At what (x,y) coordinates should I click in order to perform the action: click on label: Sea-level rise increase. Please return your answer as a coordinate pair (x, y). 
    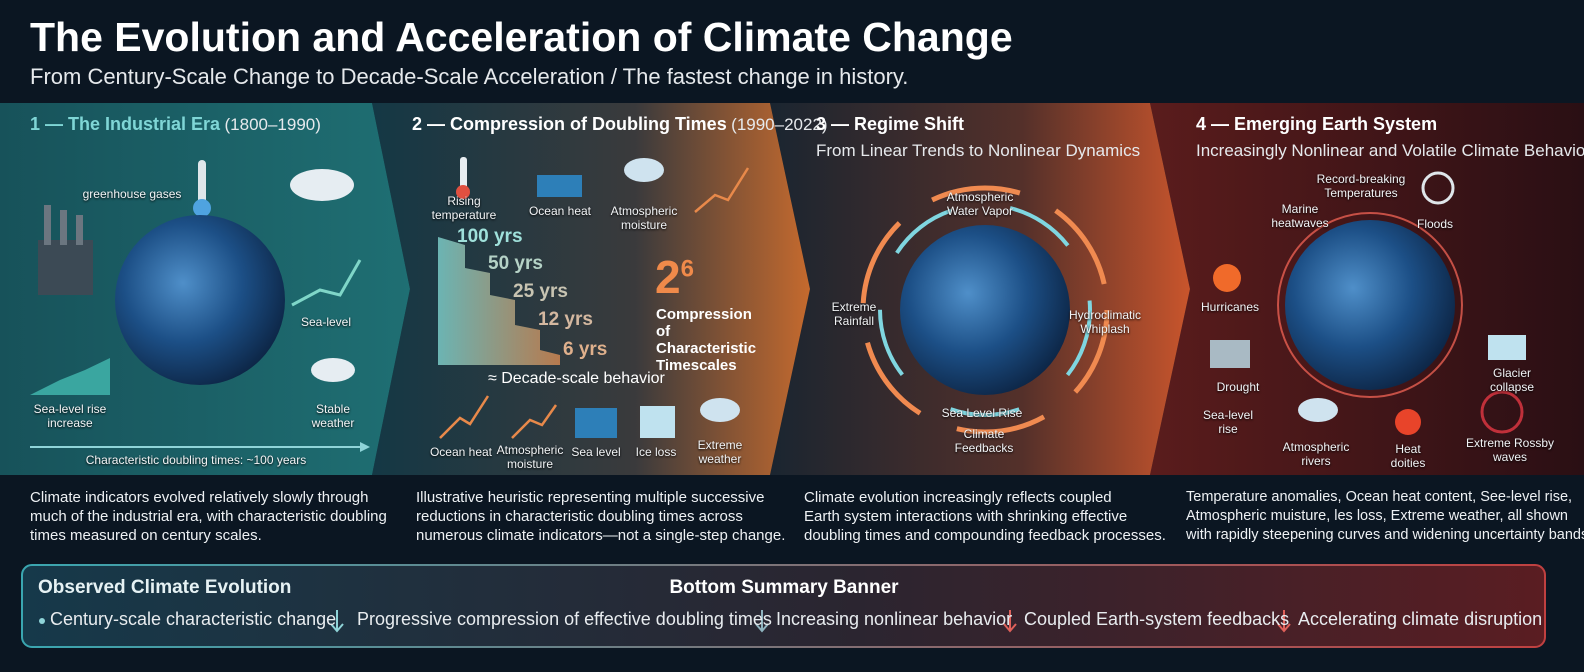
    Looking at the image, I should click on (70, 416).